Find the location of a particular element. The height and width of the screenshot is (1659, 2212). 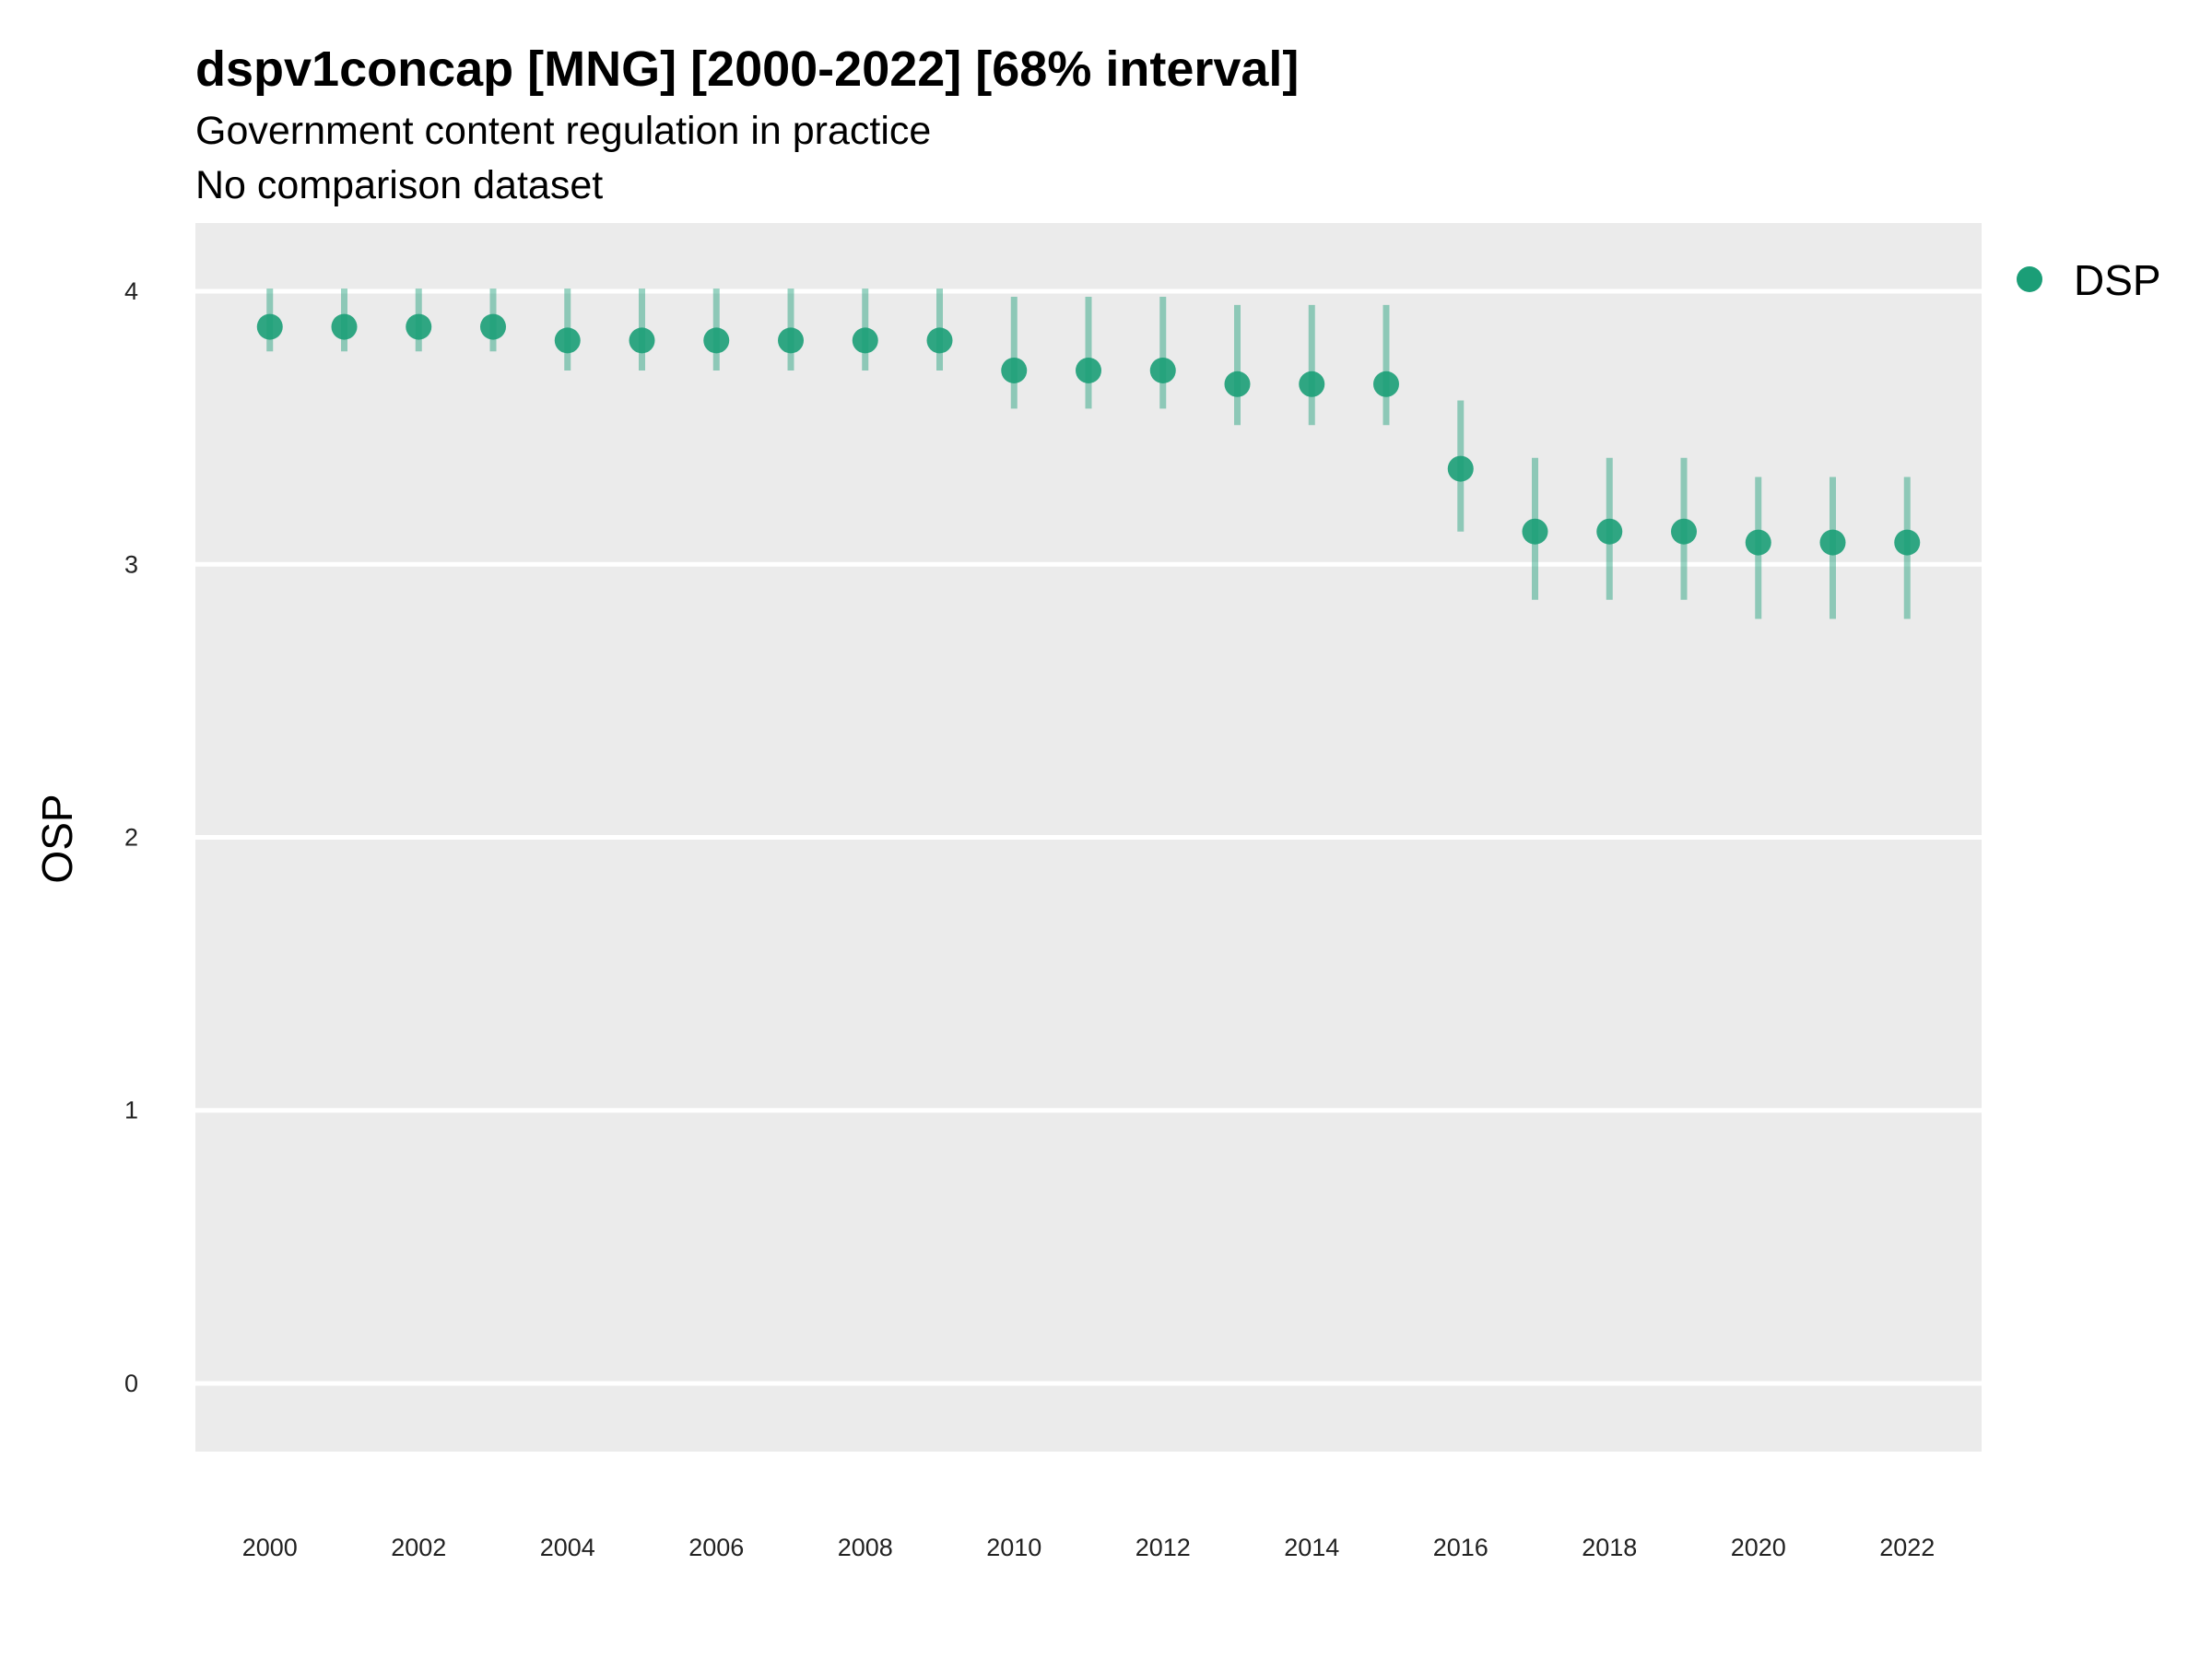

x-tick-label: 2000 is located at coordinates (270, 1547).